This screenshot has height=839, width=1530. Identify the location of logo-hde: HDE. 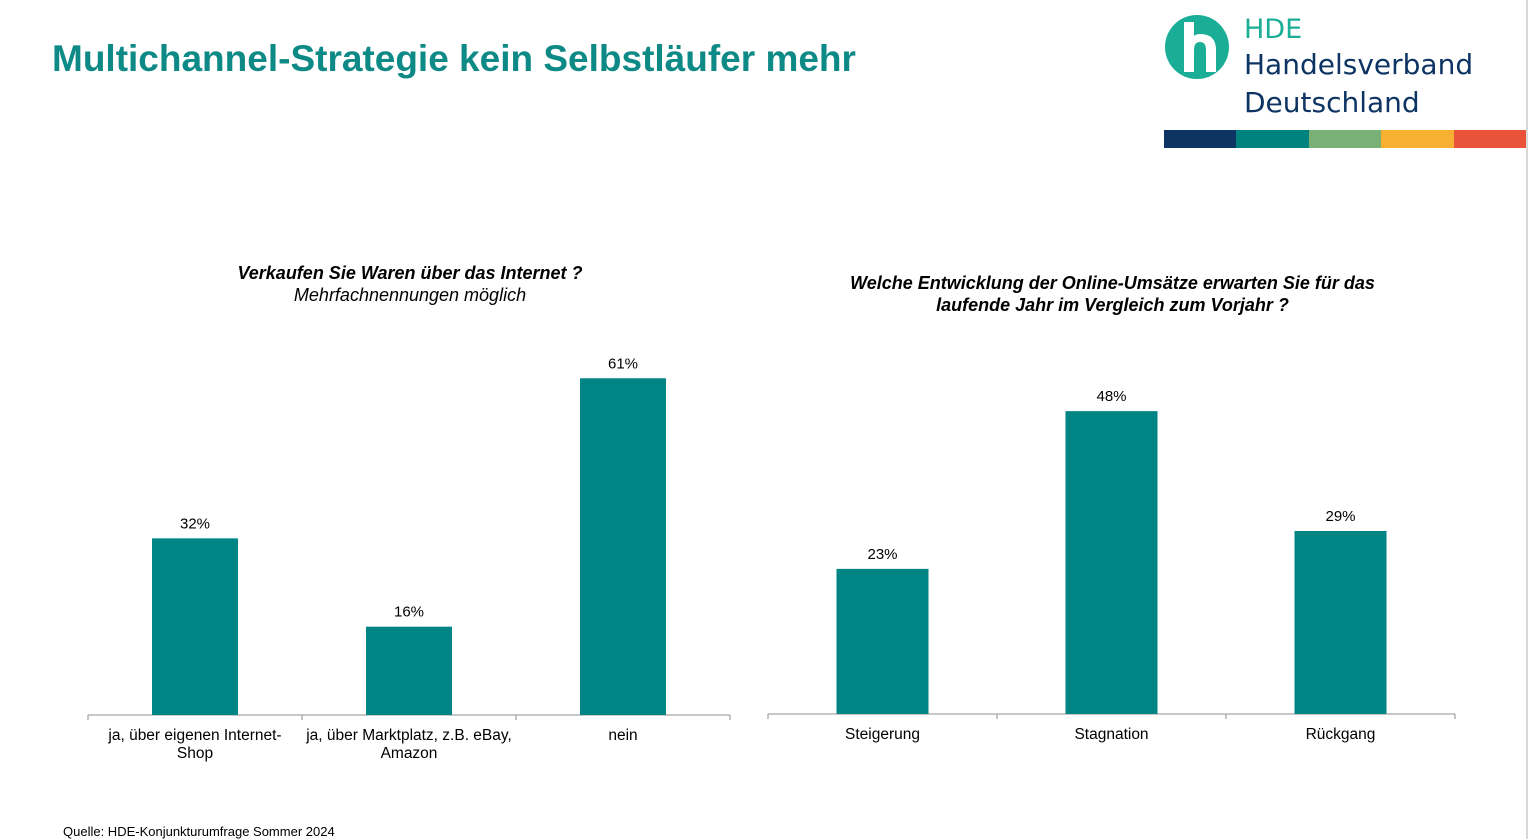
(1273, 29).